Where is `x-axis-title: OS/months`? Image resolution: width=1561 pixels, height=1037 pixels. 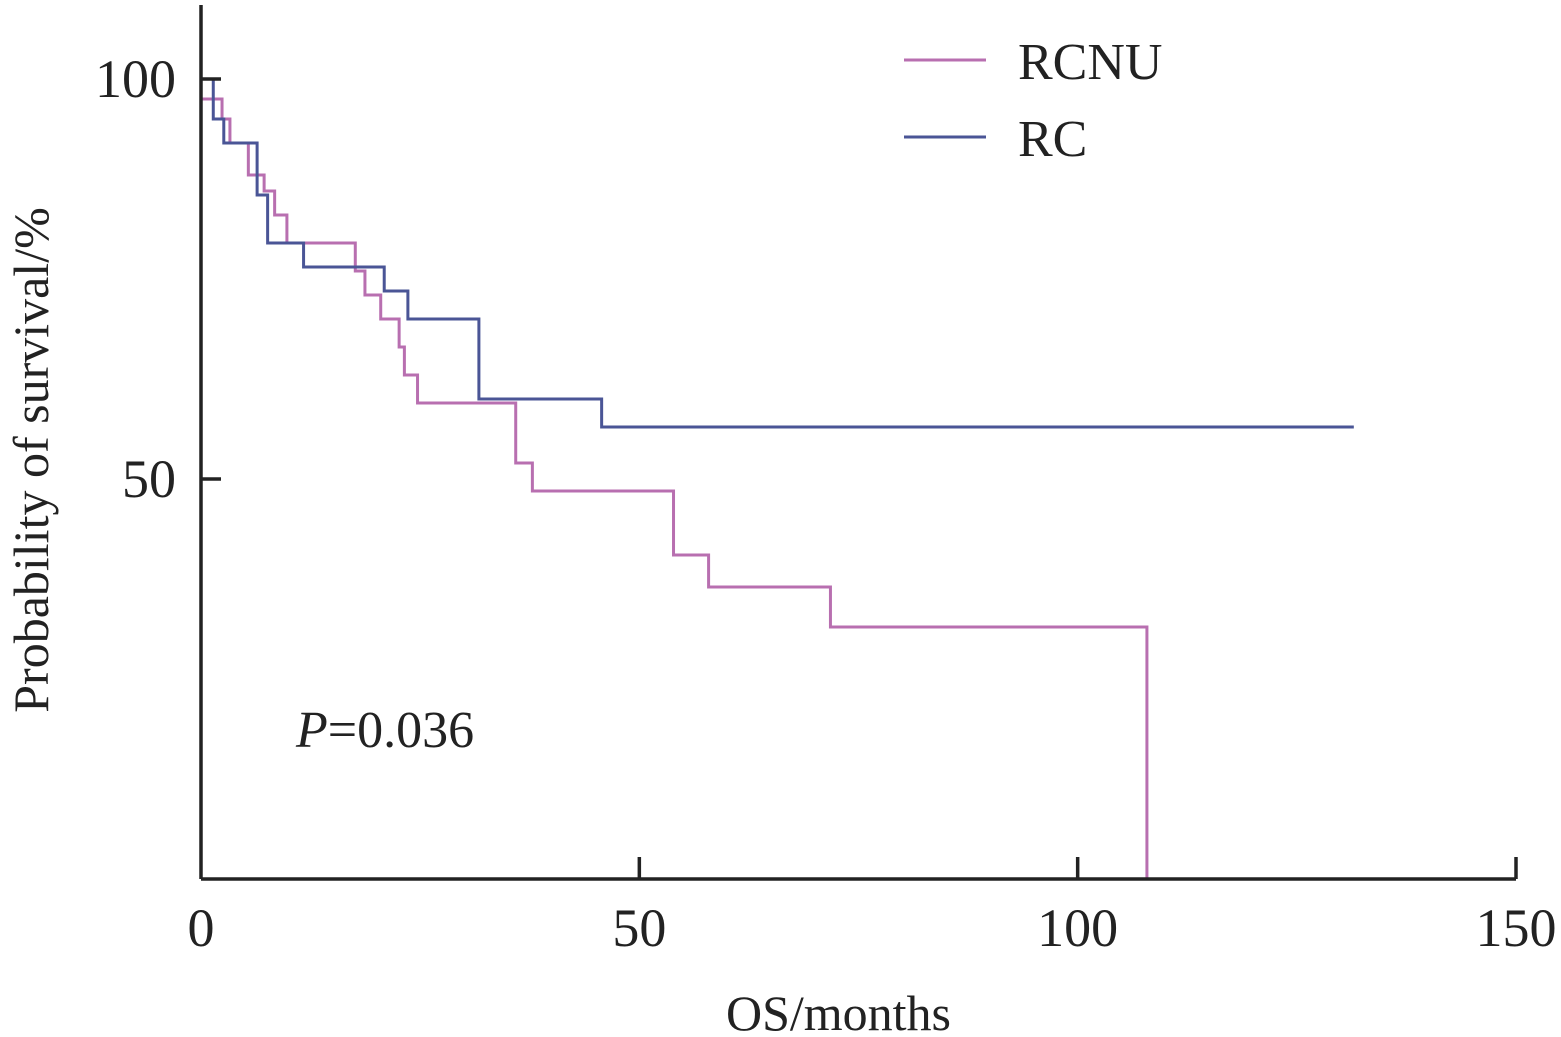 x-axis-title: OS/months is located at coordinates (838, 1011).